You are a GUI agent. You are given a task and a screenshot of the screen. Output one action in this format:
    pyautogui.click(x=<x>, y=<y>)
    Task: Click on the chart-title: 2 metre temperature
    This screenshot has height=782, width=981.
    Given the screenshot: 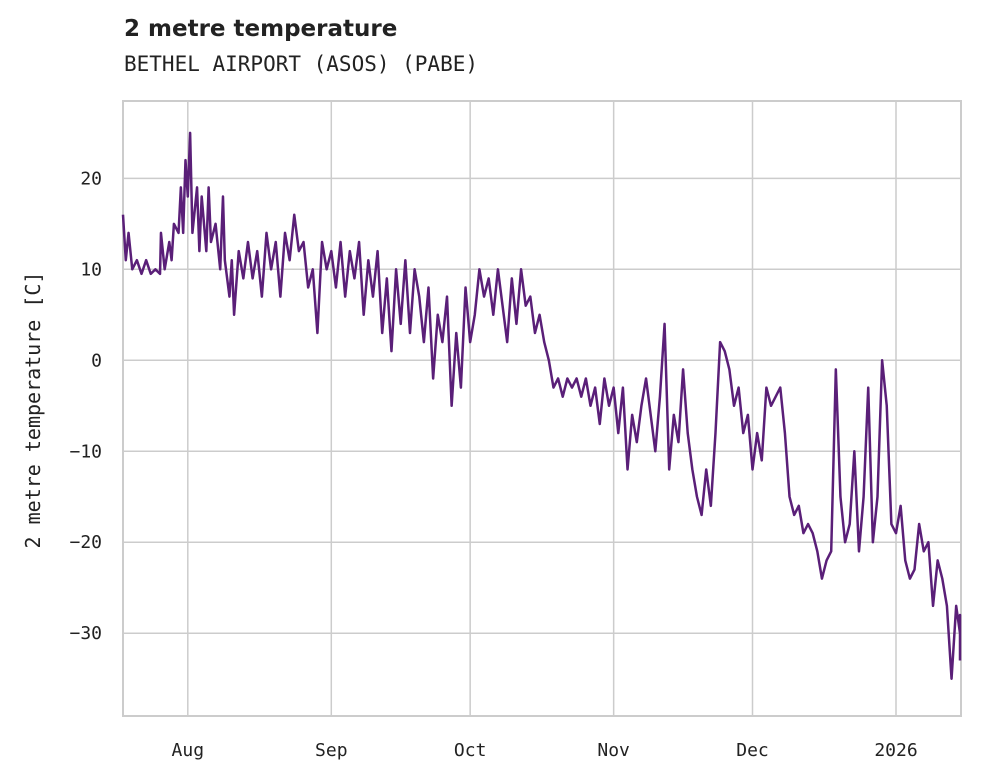 What is the action you would take?
    pyautogui.click(x=261, y=29)
    